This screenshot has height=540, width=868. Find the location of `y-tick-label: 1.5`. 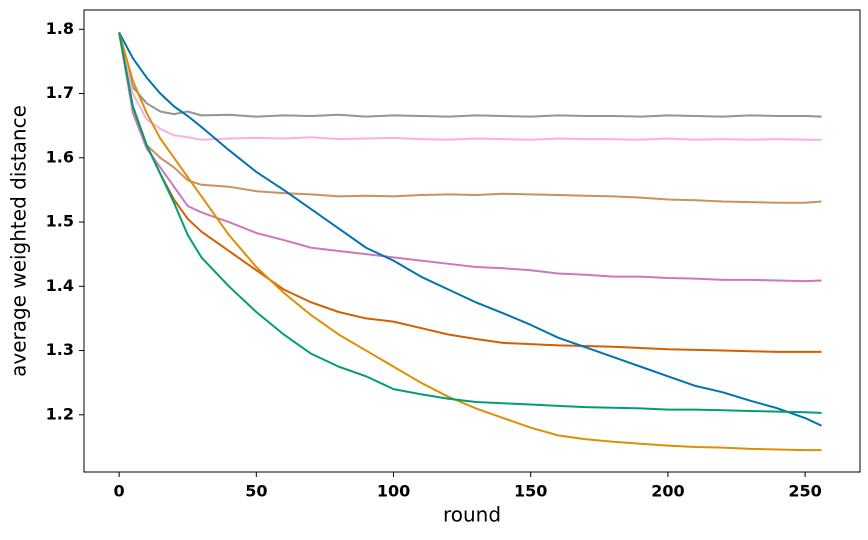

y-tick-label: 1.5 is located at coordinates (60, 221).